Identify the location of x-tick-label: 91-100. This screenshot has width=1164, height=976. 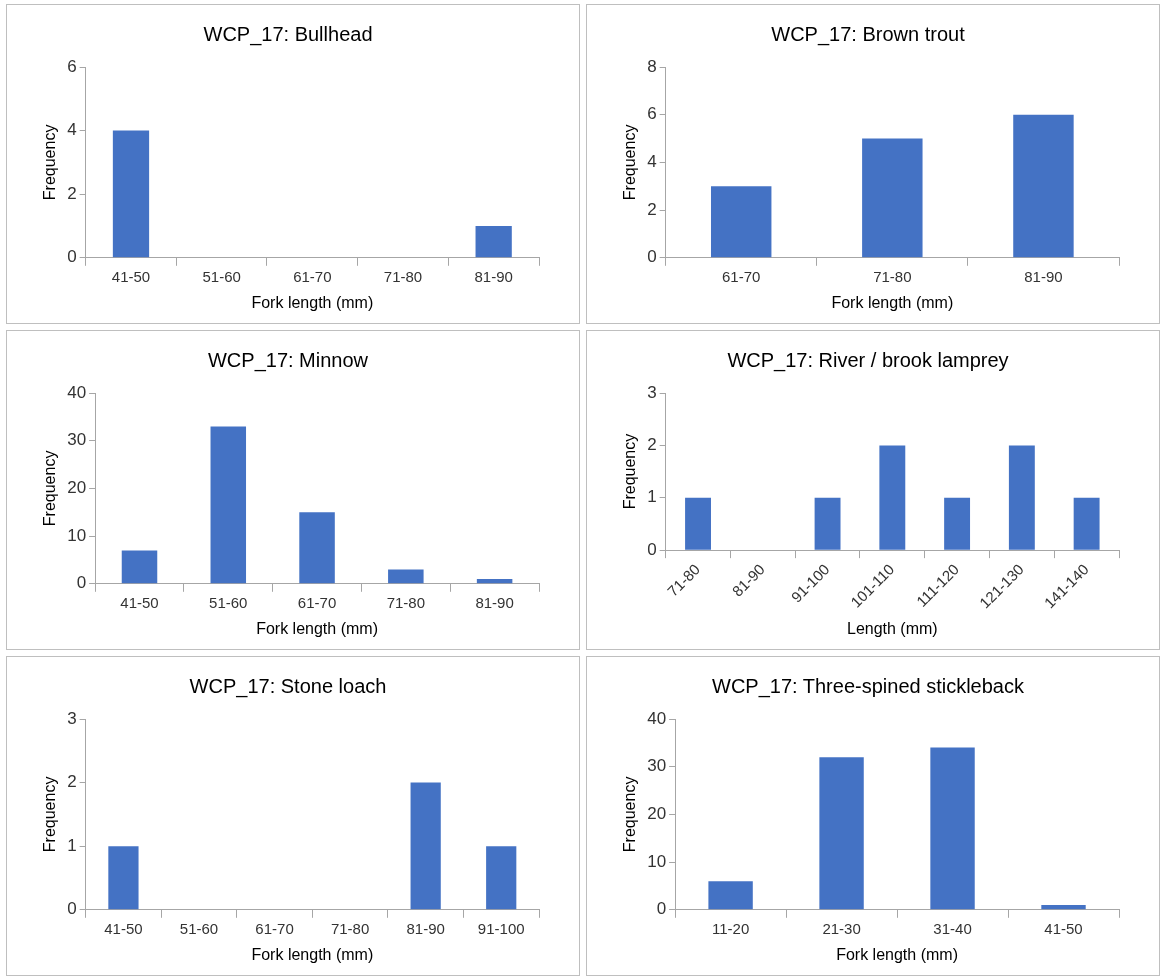
(501, 928).